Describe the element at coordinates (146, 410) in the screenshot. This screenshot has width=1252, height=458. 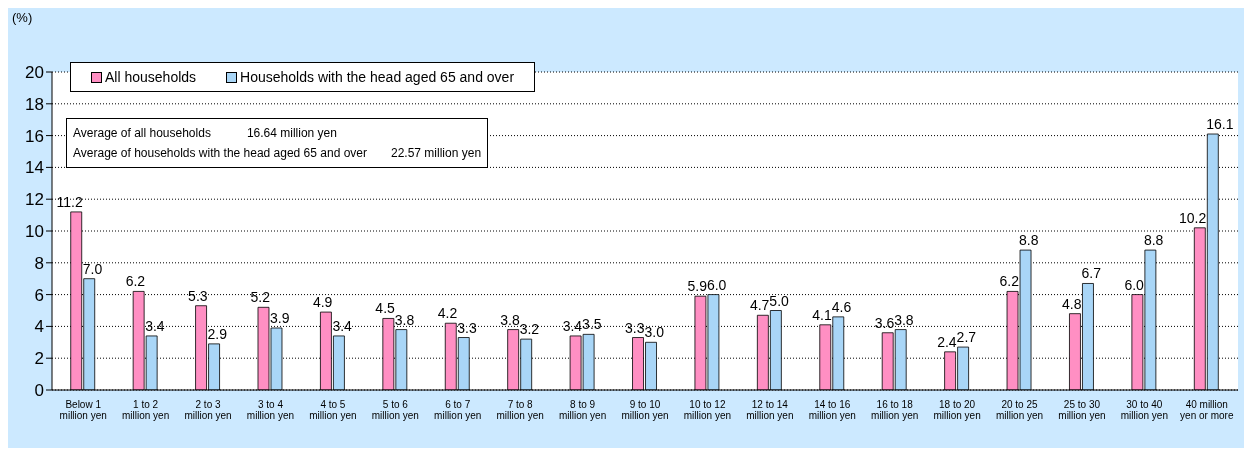
I see `x-tick-label: 1 to 2 million yen` at that location.